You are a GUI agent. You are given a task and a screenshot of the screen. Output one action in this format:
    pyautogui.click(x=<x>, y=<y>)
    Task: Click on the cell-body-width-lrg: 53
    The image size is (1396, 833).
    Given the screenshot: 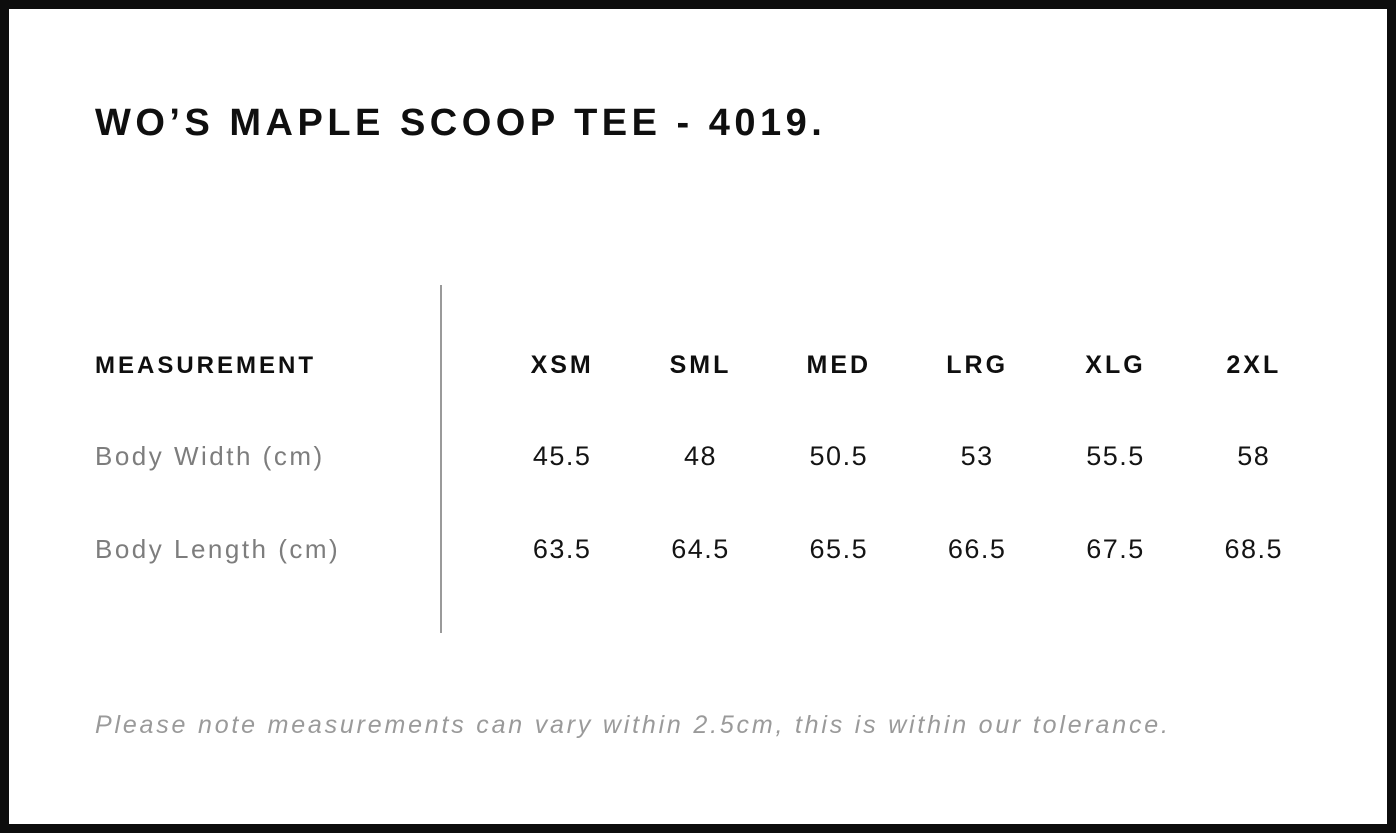 What is the action you would take?
    pyautogui.click(x=977, y=456)
    